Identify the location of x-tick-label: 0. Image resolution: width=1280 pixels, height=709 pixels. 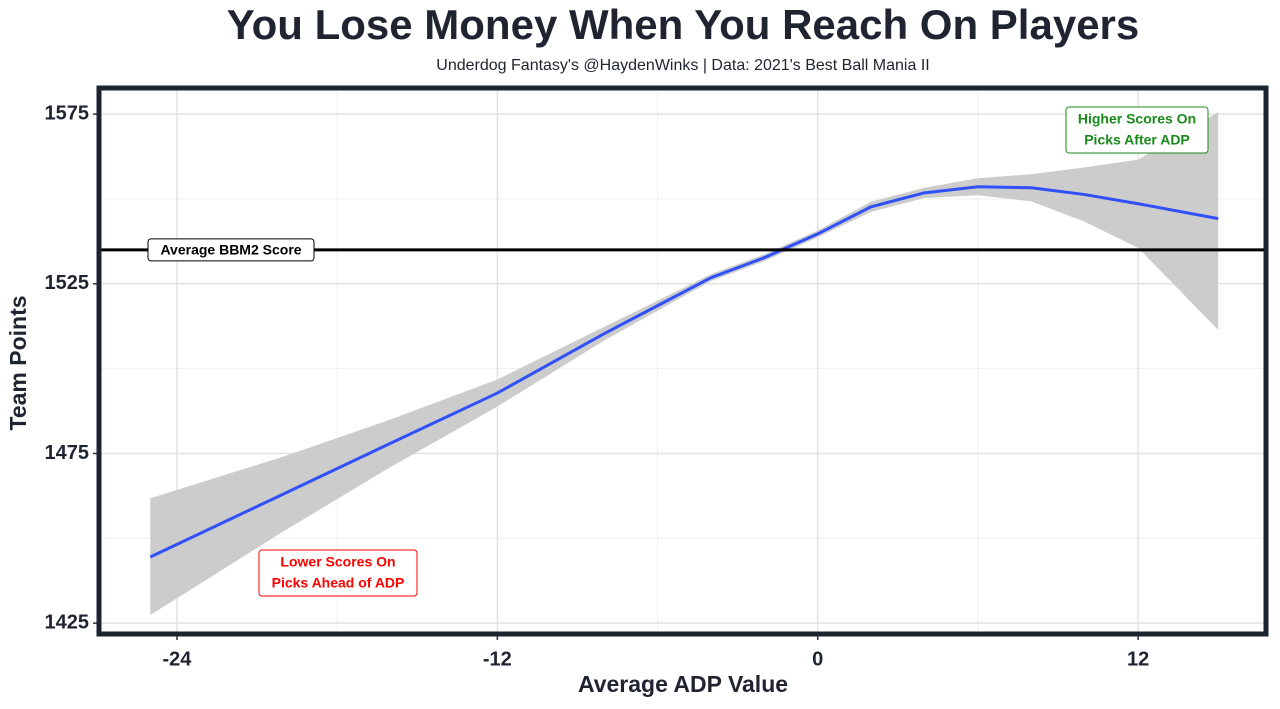
(817, 659).